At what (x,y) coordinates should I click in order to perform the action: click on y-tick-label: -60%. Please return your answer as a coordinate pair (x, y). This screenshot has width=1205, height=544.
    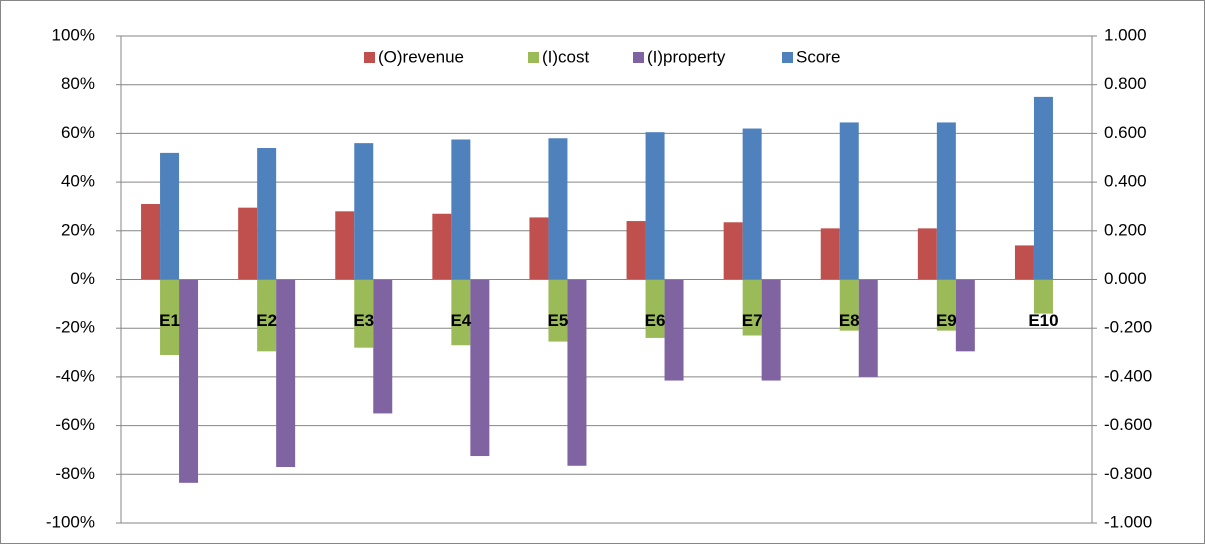
    Looking at the image, I should click on (75, 424).